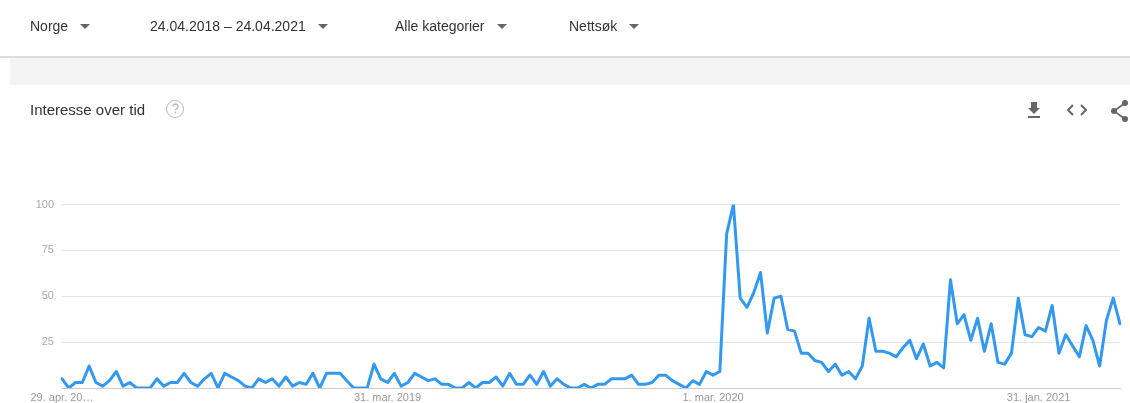 The width and height of the screenshot is (1130, 403). I want to click on x-tick-label: 1. mar. 2020, so click(713, 396).